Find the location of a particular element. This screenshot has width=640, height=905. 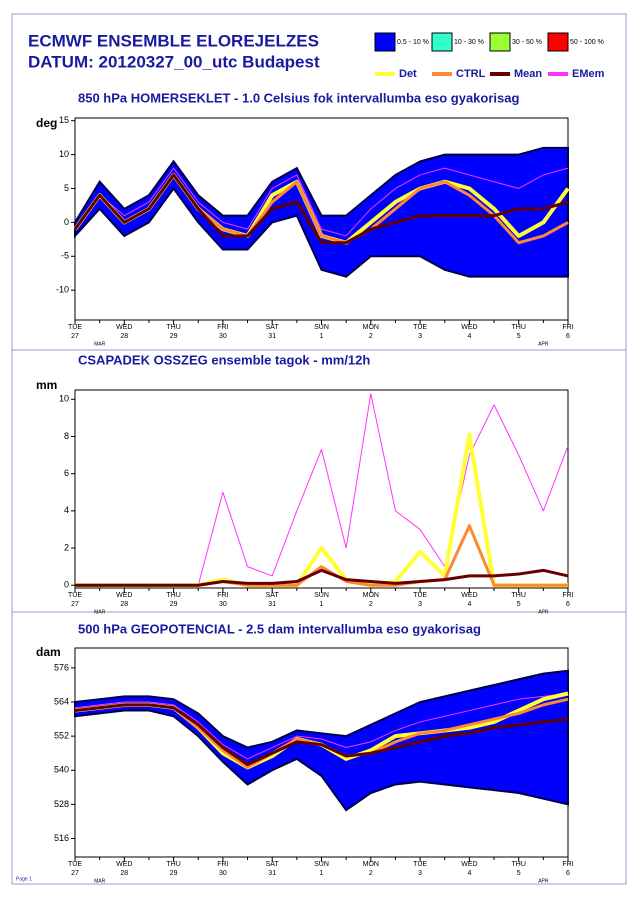

chart-title: CSAPADEK OSSZEG ensemble tagok - mm/12h is located at coordinates (224, 359).